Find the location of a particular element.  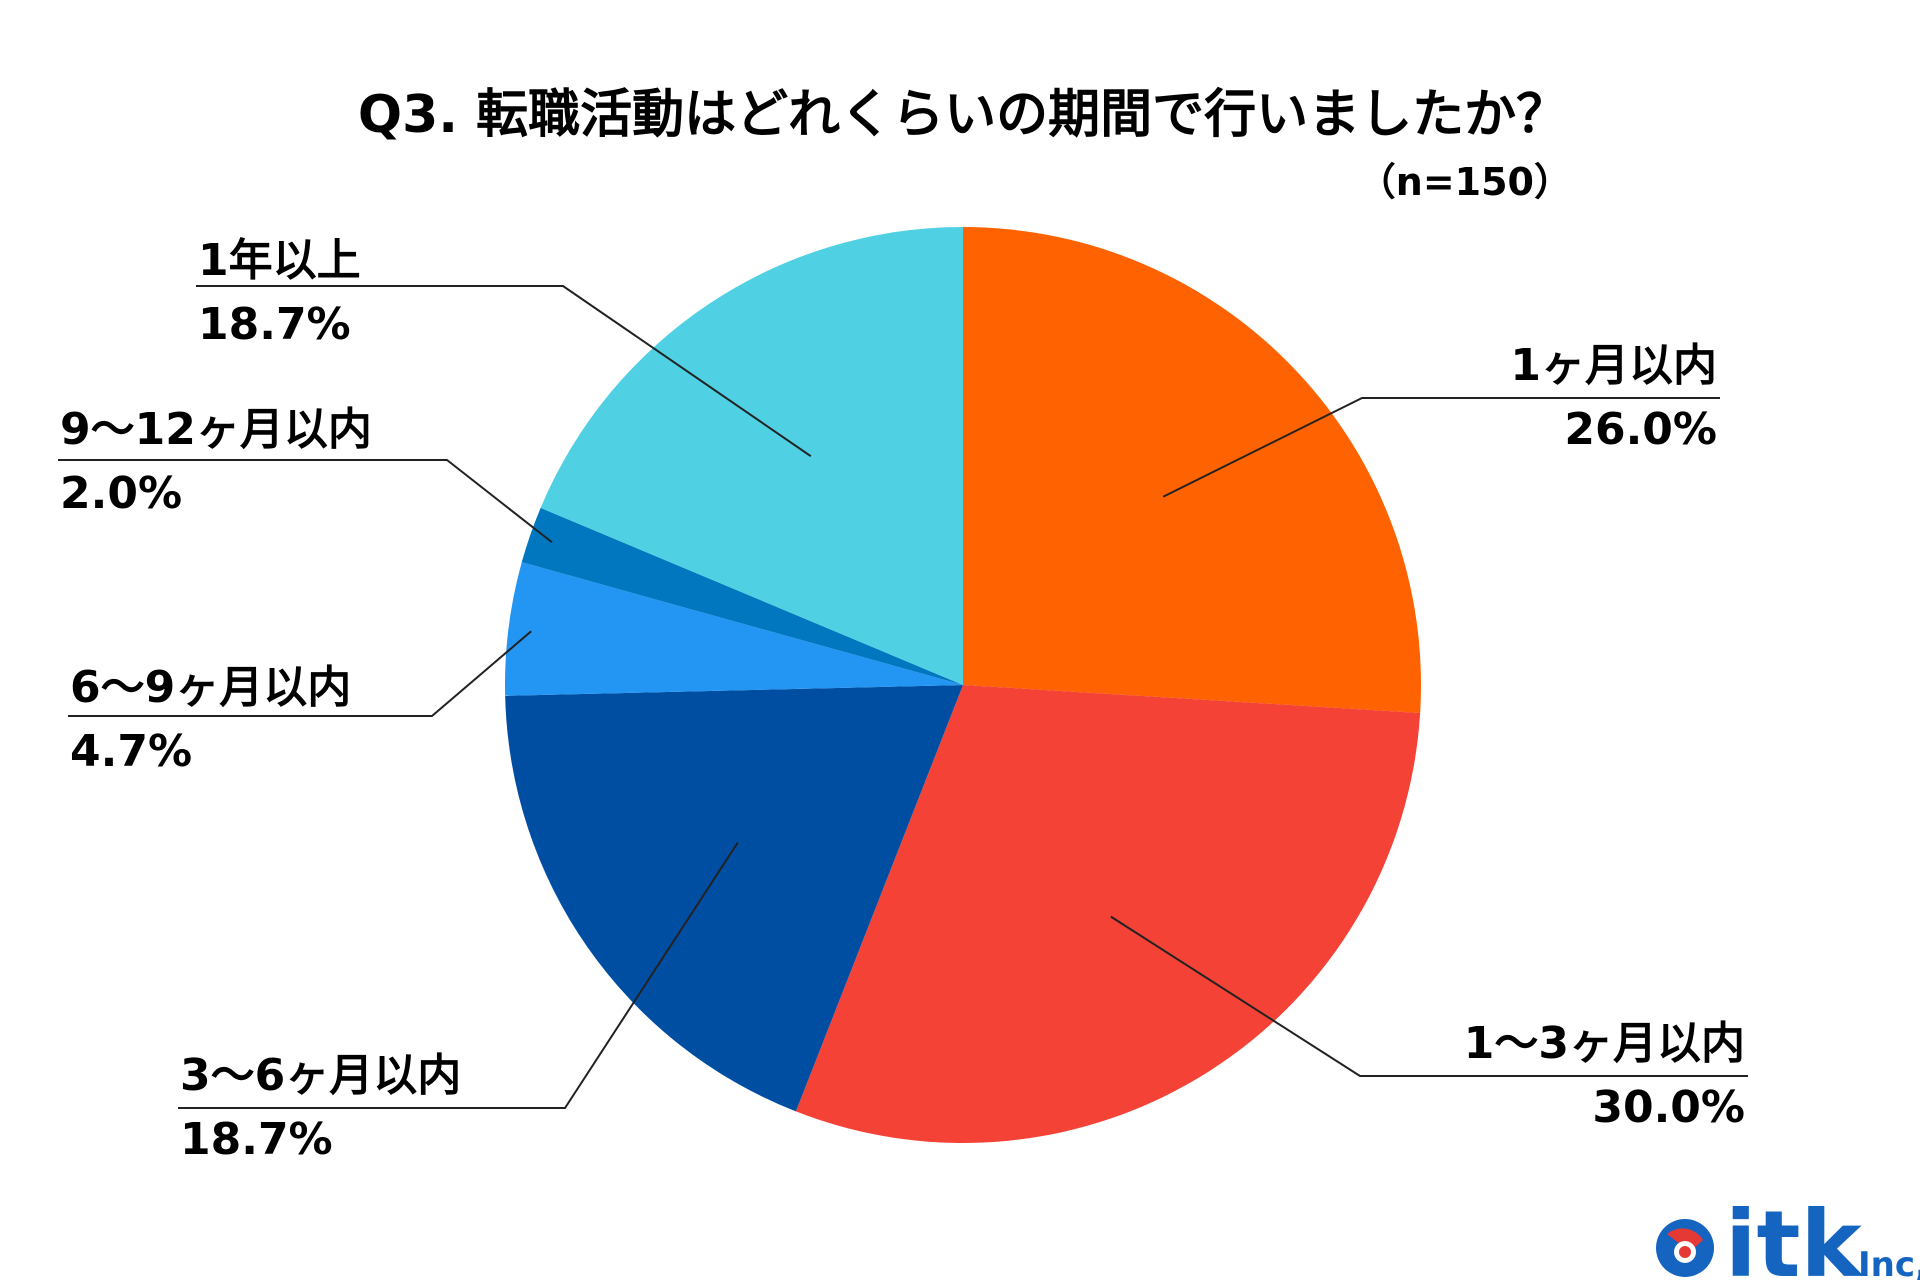

logo-mark-icon is located at coordinates (1685, 1248).